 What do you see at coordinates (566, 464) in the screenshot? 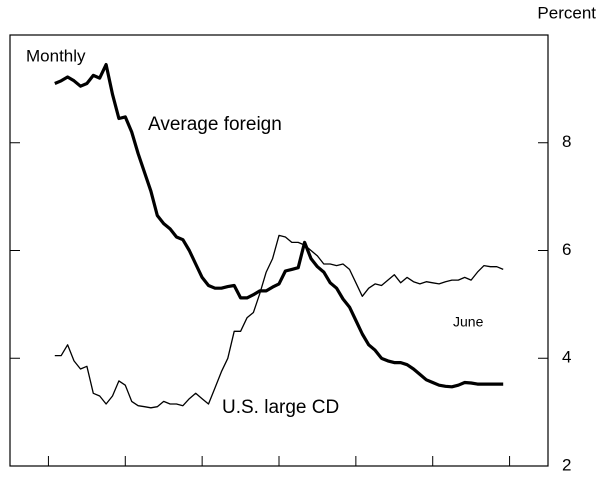
I see `y-tick-label: 2` at bounding box center [566, 464].